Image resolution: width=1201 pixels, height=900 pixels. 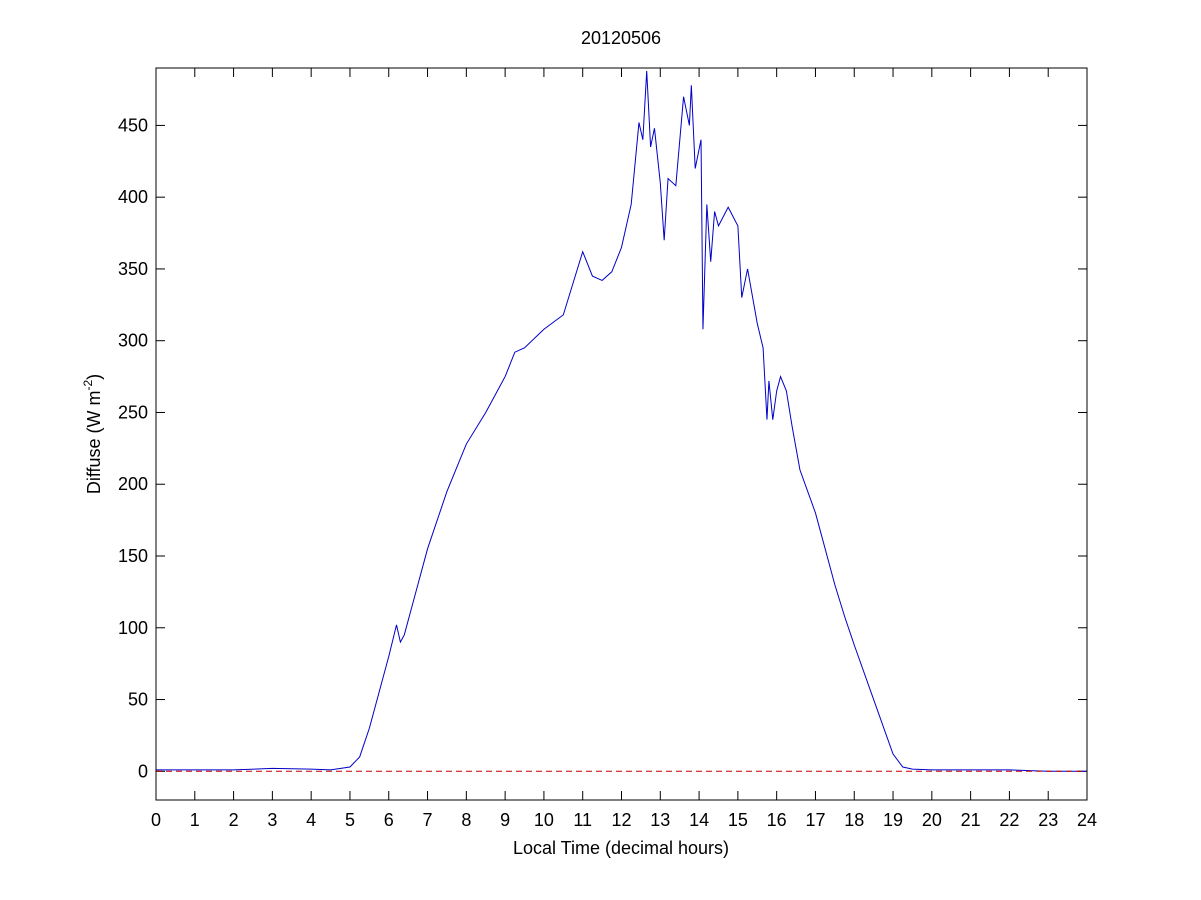 I want to click on x-tick-label: 18, so click(x=854, y=820).